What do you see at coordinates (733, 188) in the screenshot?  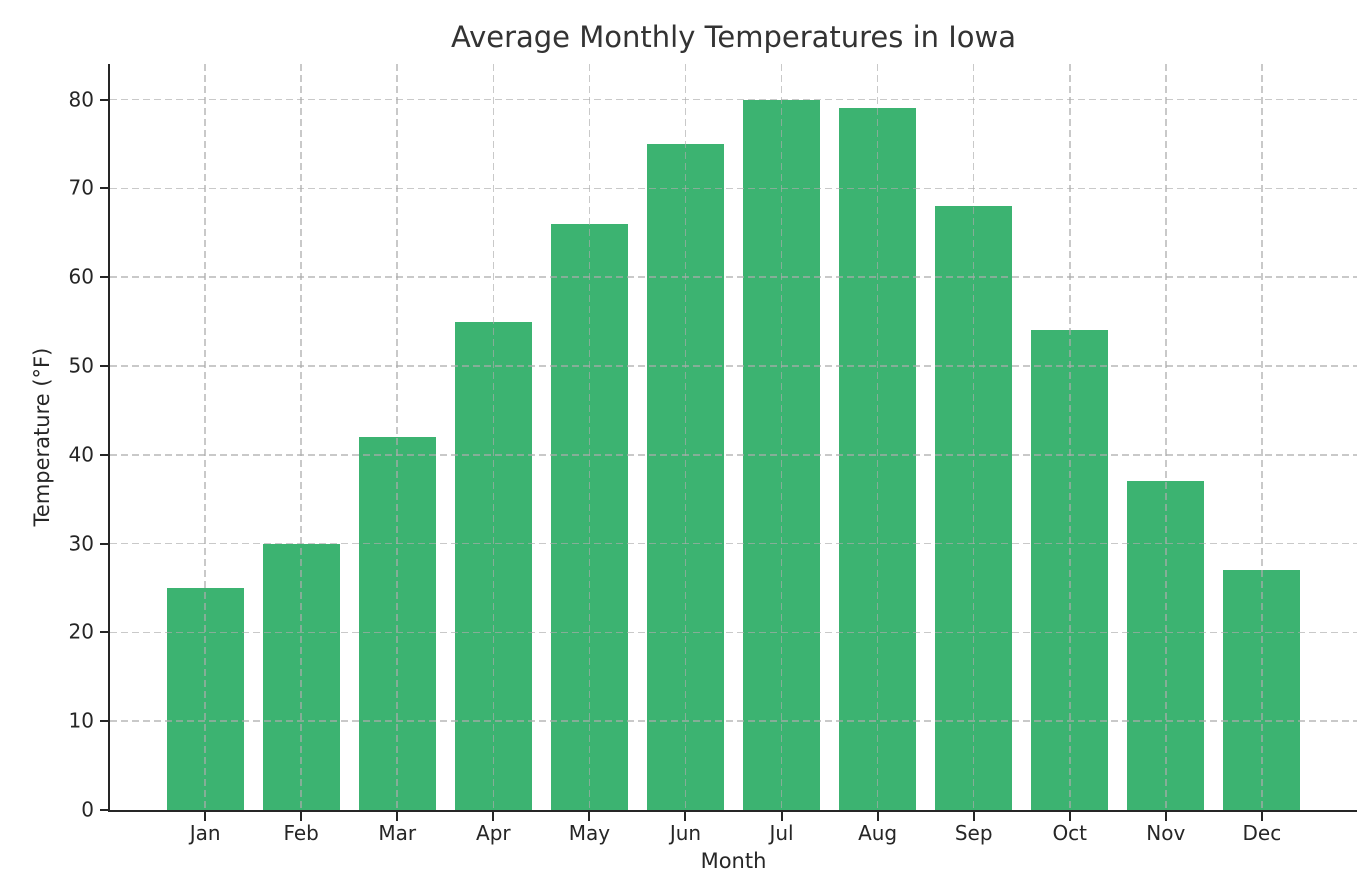 I see `gridline-y70` at bounding box center [733, 188].